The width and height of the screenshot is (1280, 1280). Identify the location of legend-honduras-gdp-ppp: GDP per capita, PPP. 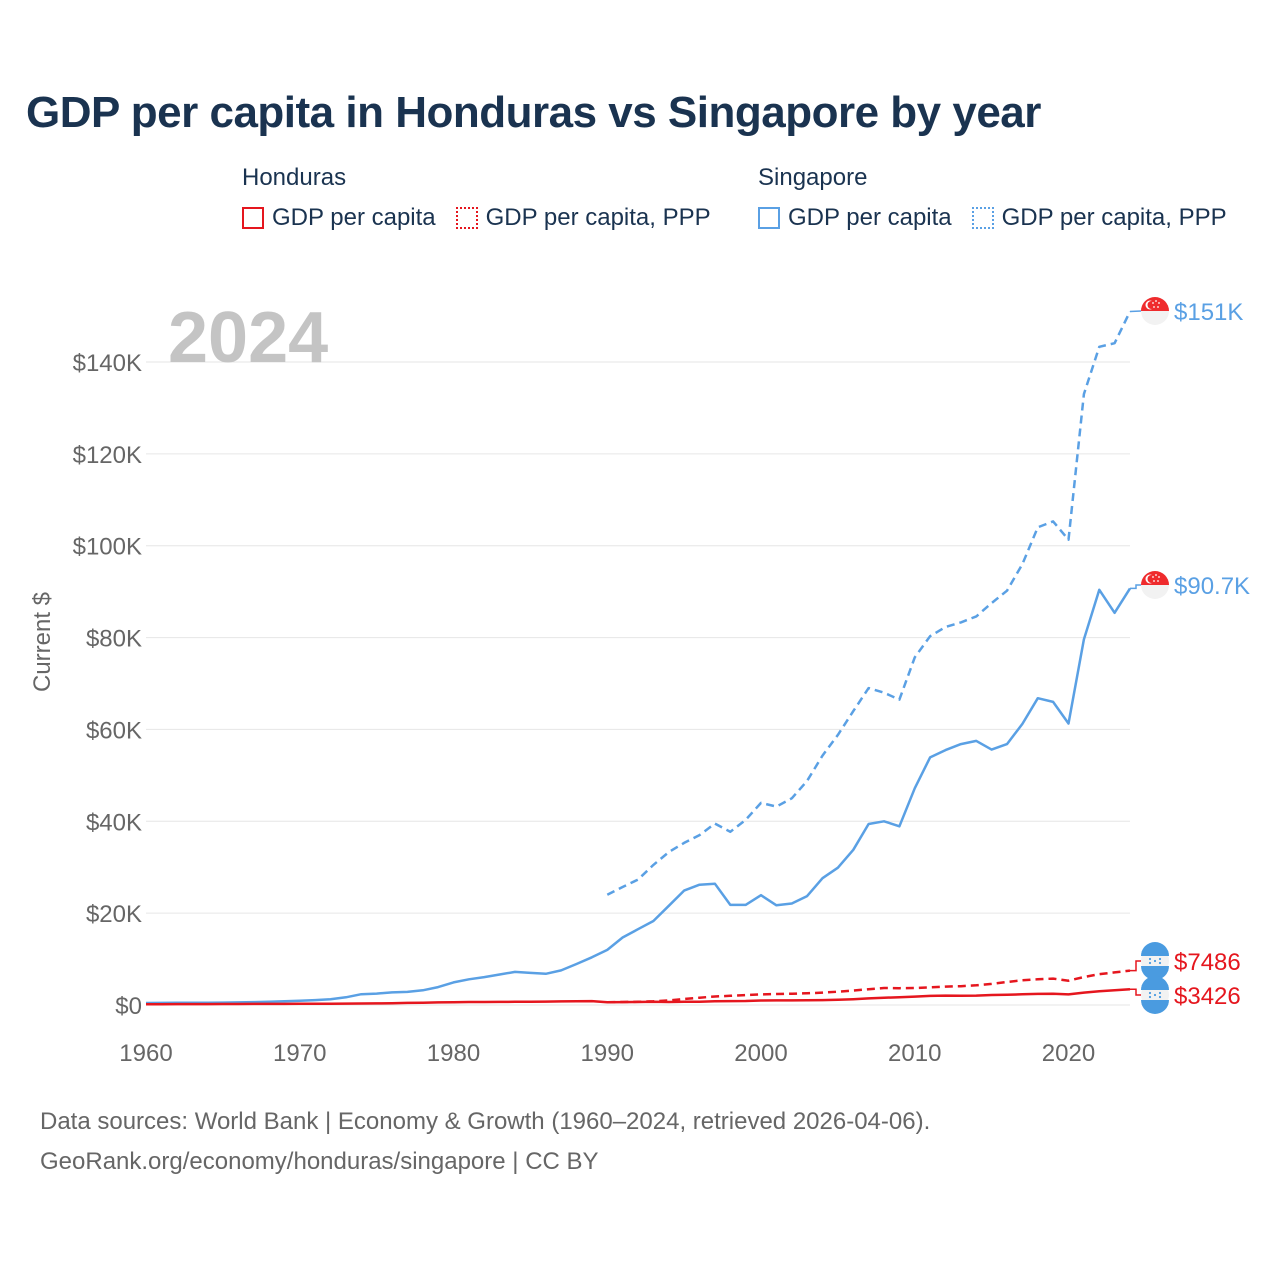
(583, 218).